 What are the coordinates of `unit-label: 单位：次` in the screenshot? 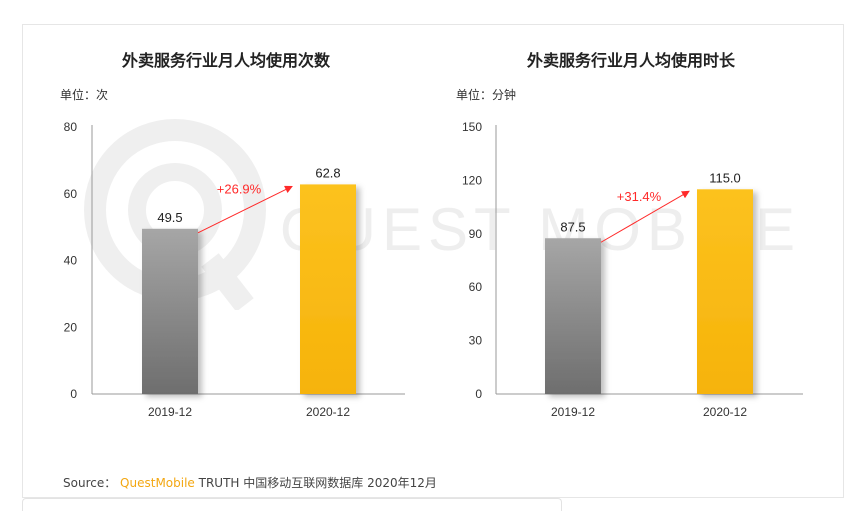 It's located at (84, 94).